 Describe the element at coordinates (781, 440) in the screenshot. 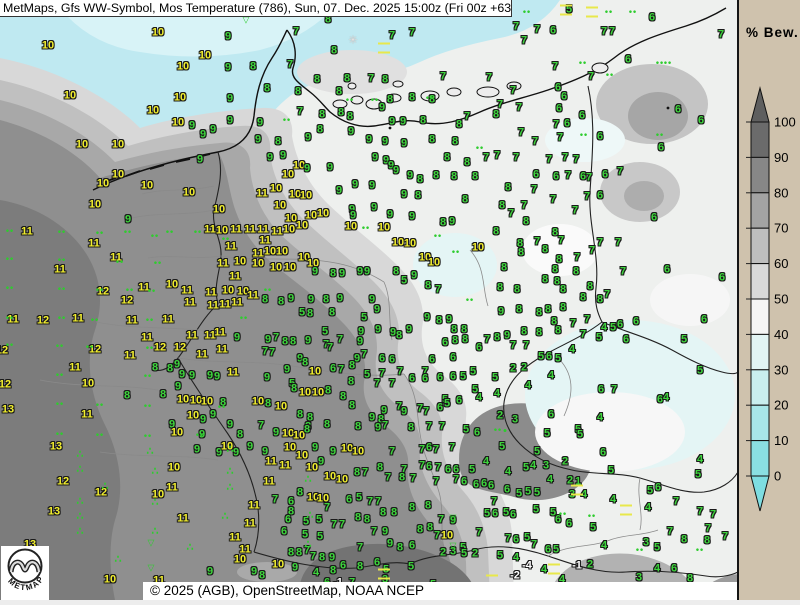

I see `colorbar-tick-label: 10` at that location.